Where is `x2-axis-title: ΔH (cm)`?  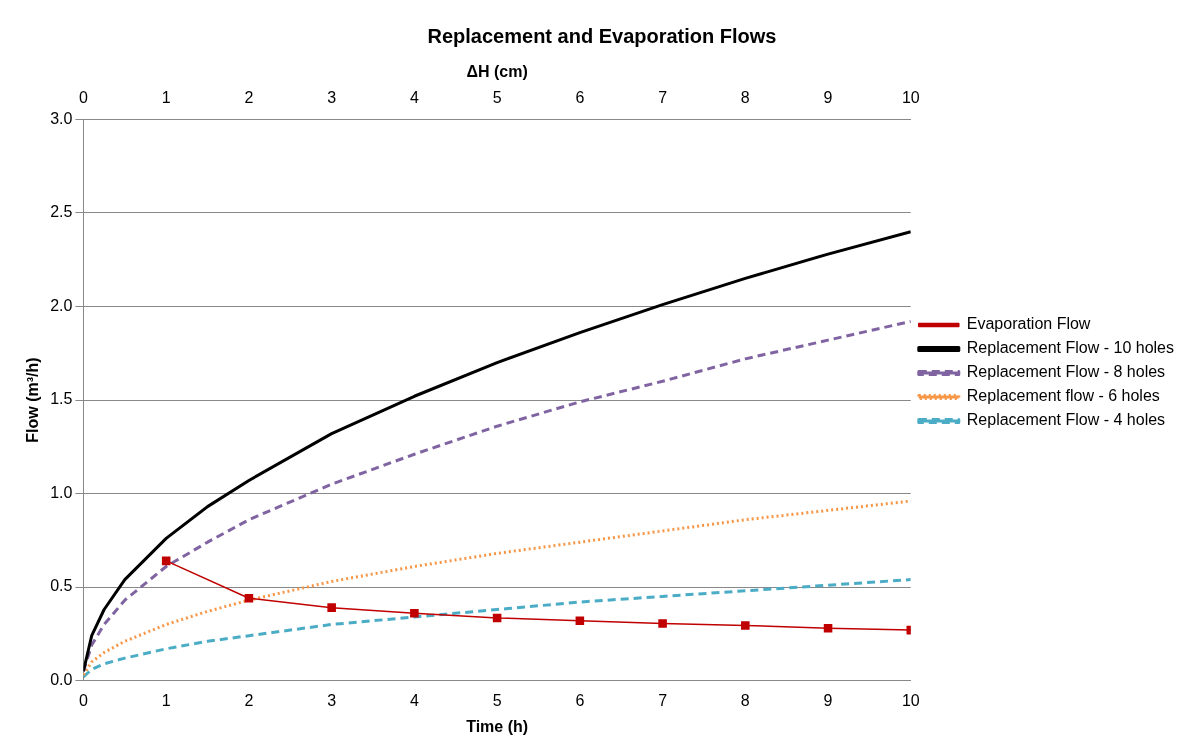 x2-axis-title: ΔH (cm) is located at coordinates (497, 72).